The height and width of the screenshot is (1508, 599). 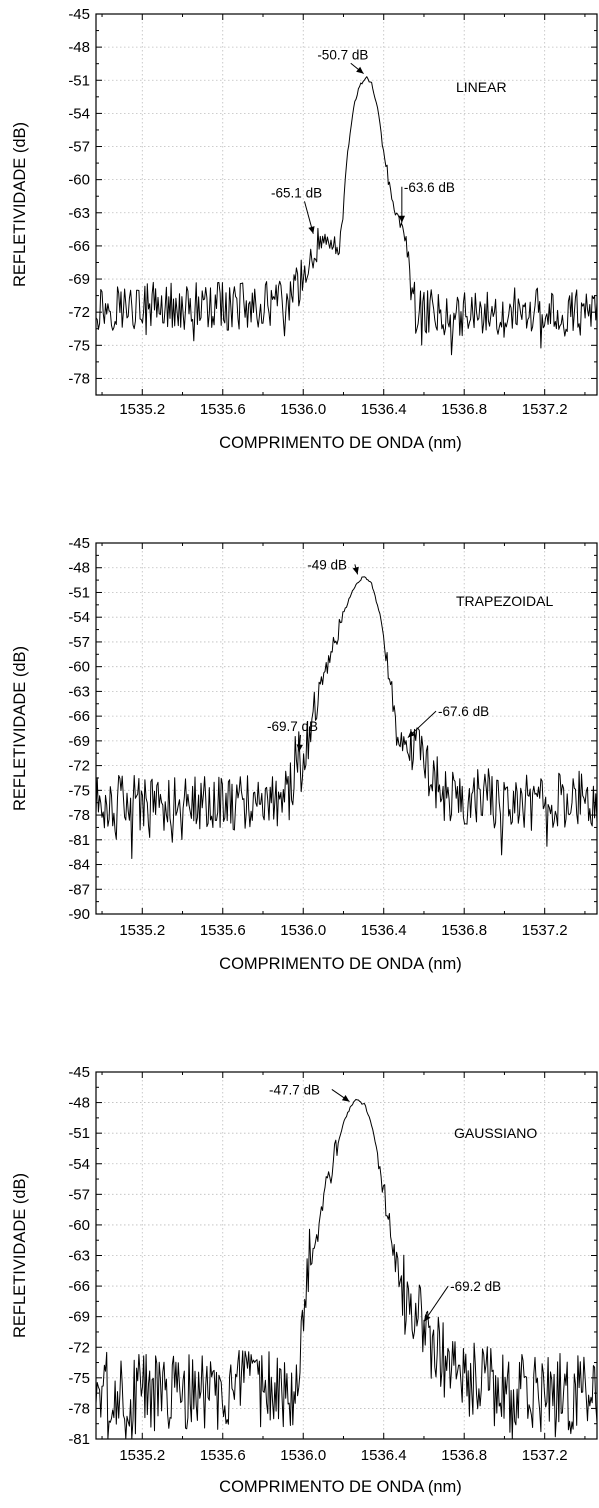 What do you see at coordinates (481, 87) in the screenshot?
I see `series-label: LINEAR` at bounding box center [481, 87].